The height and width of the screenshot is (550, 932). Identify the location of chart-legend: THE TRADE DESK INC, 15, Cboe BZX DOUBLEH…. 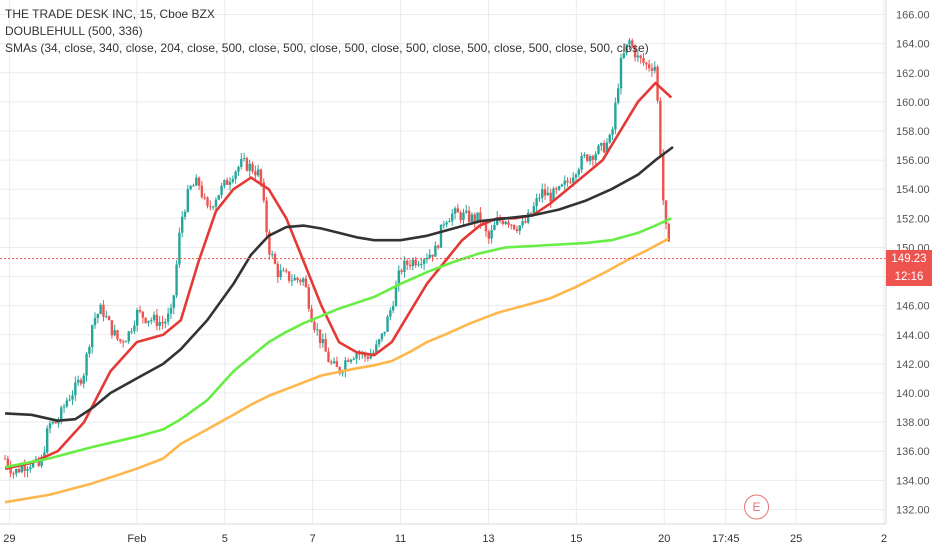
(327, 31).